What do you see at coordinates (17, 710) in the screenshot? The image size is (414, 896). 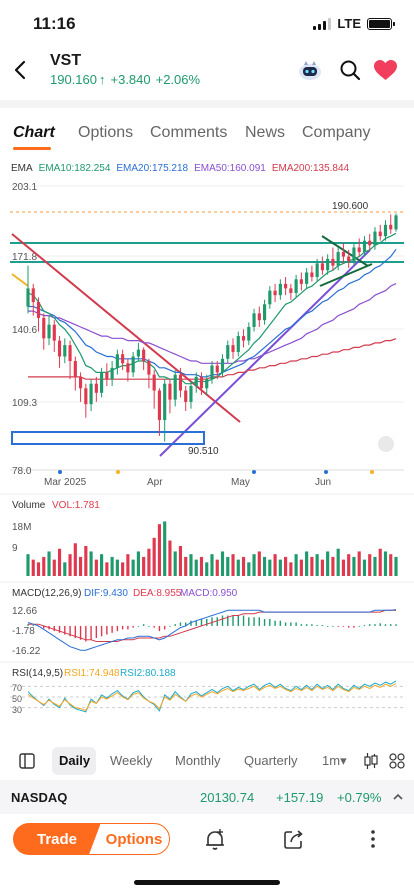 I see `y-tick-label: 30` at bounding box center [17, 710].